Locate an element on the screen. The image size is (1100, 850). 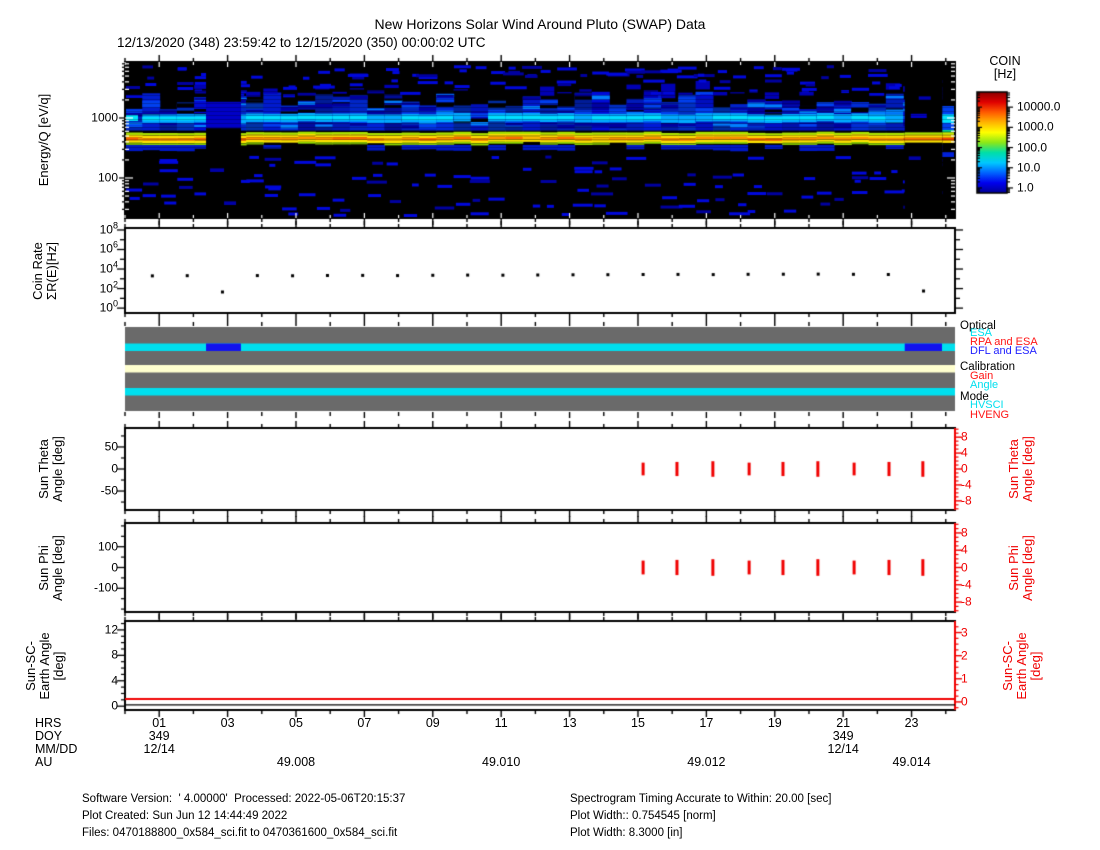
tick-exponent: 2 is located at coordinates (115, 284).